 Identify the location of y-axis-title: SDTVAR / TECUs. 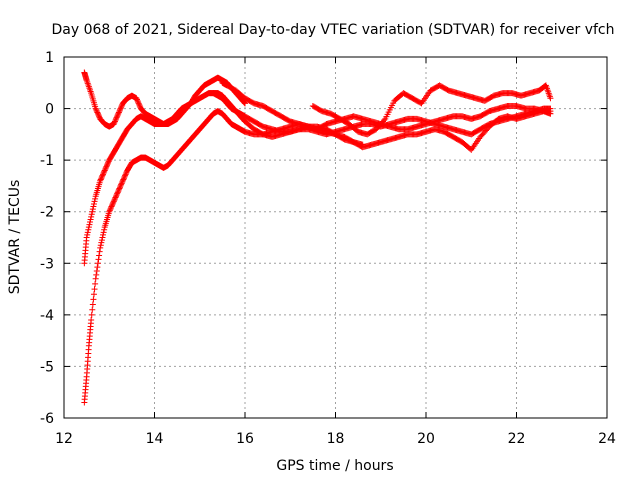
(15, 237).